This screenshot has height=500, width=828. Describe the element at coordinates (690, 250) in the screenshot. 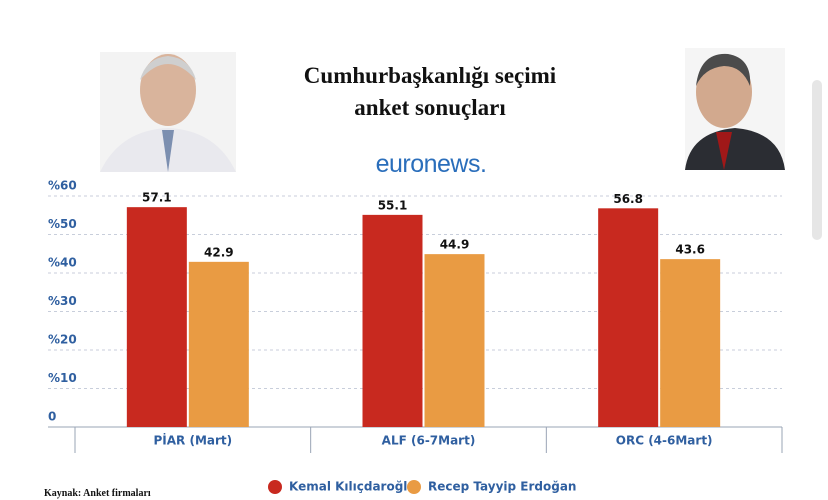

I see `value-label: 43.6` at that location.